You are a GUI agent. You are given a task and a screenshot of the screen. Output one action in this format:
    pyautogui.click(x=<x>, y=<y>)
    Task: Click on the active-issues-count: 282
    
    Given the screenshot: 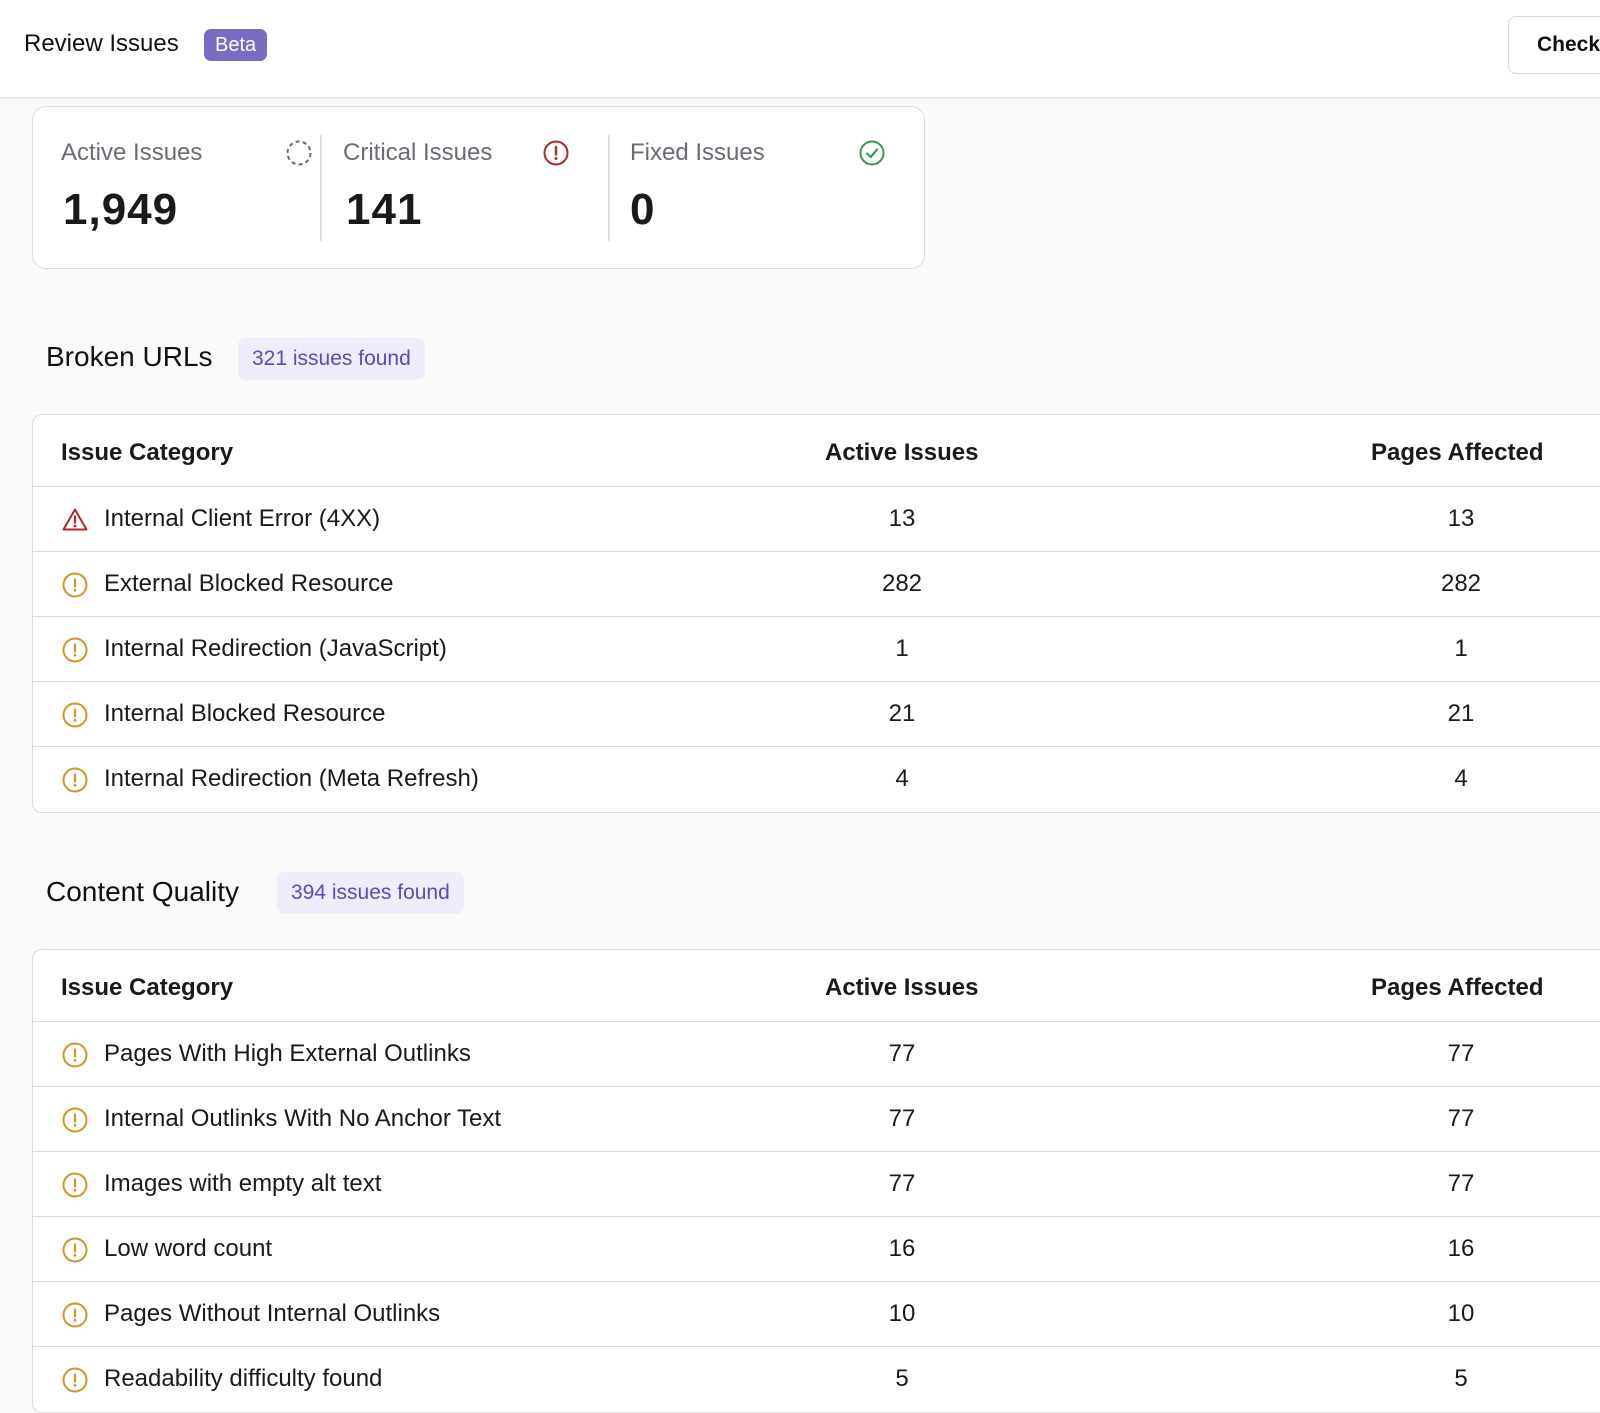 What is the action you would take?
    pyautogui.click(x=902, y=583)
    